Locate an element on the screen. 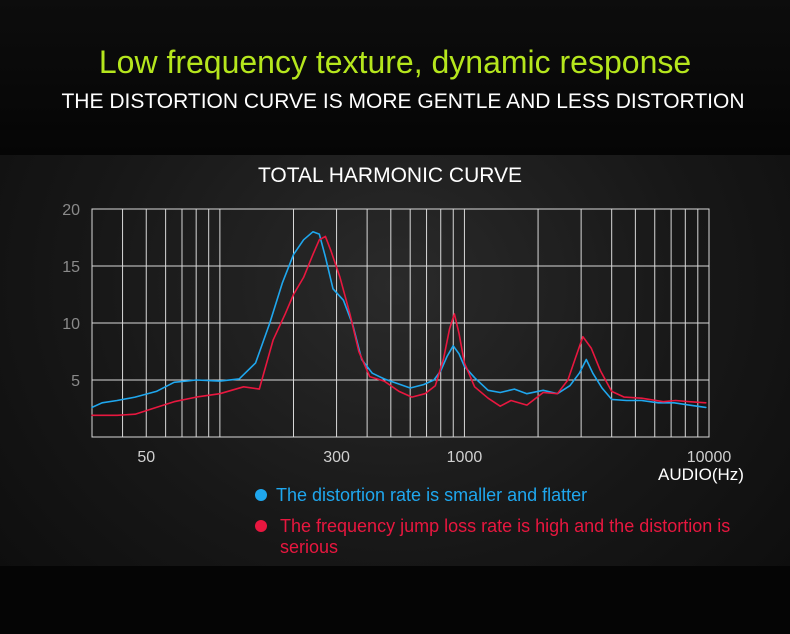  y-tick-label: 15 is located at coordinates (71, 267).